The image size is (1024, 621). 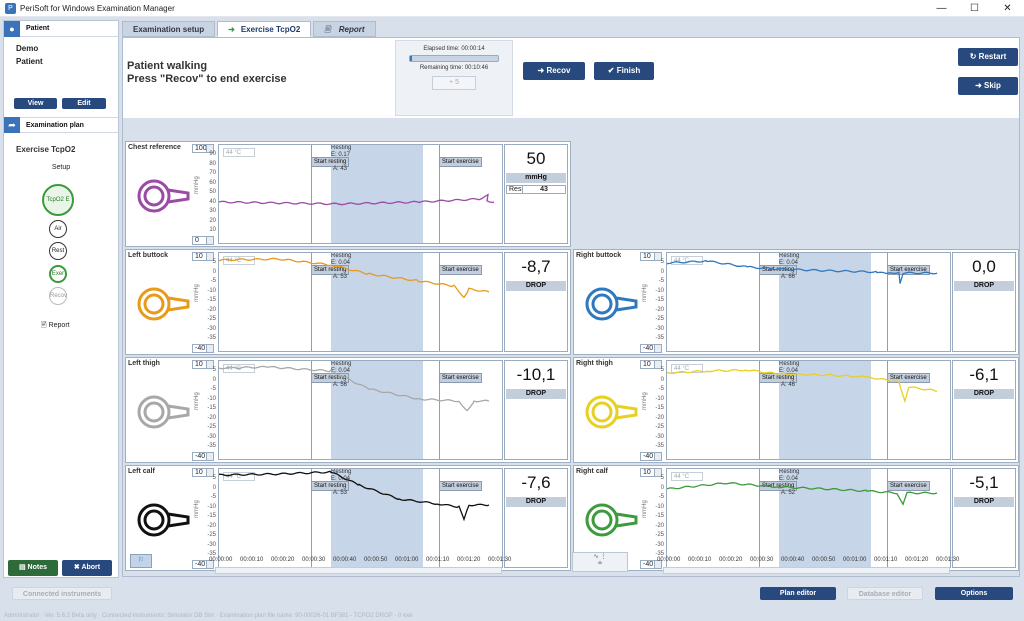 I want to click on notes-button: ▤ Notes, so click(x=33, y=568).